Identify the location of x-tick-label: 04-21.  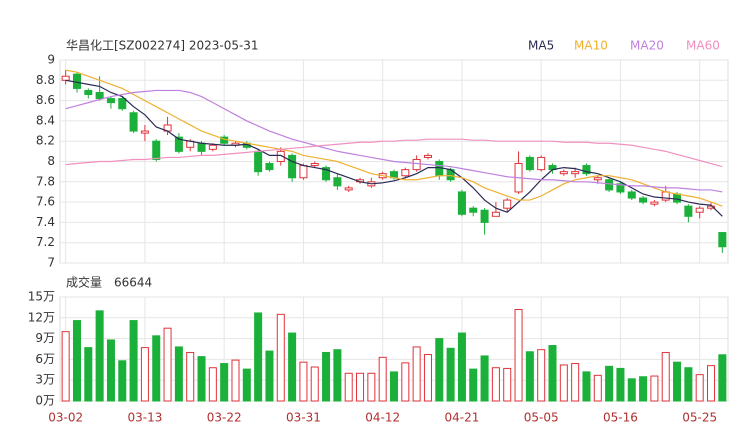
(461, 418).